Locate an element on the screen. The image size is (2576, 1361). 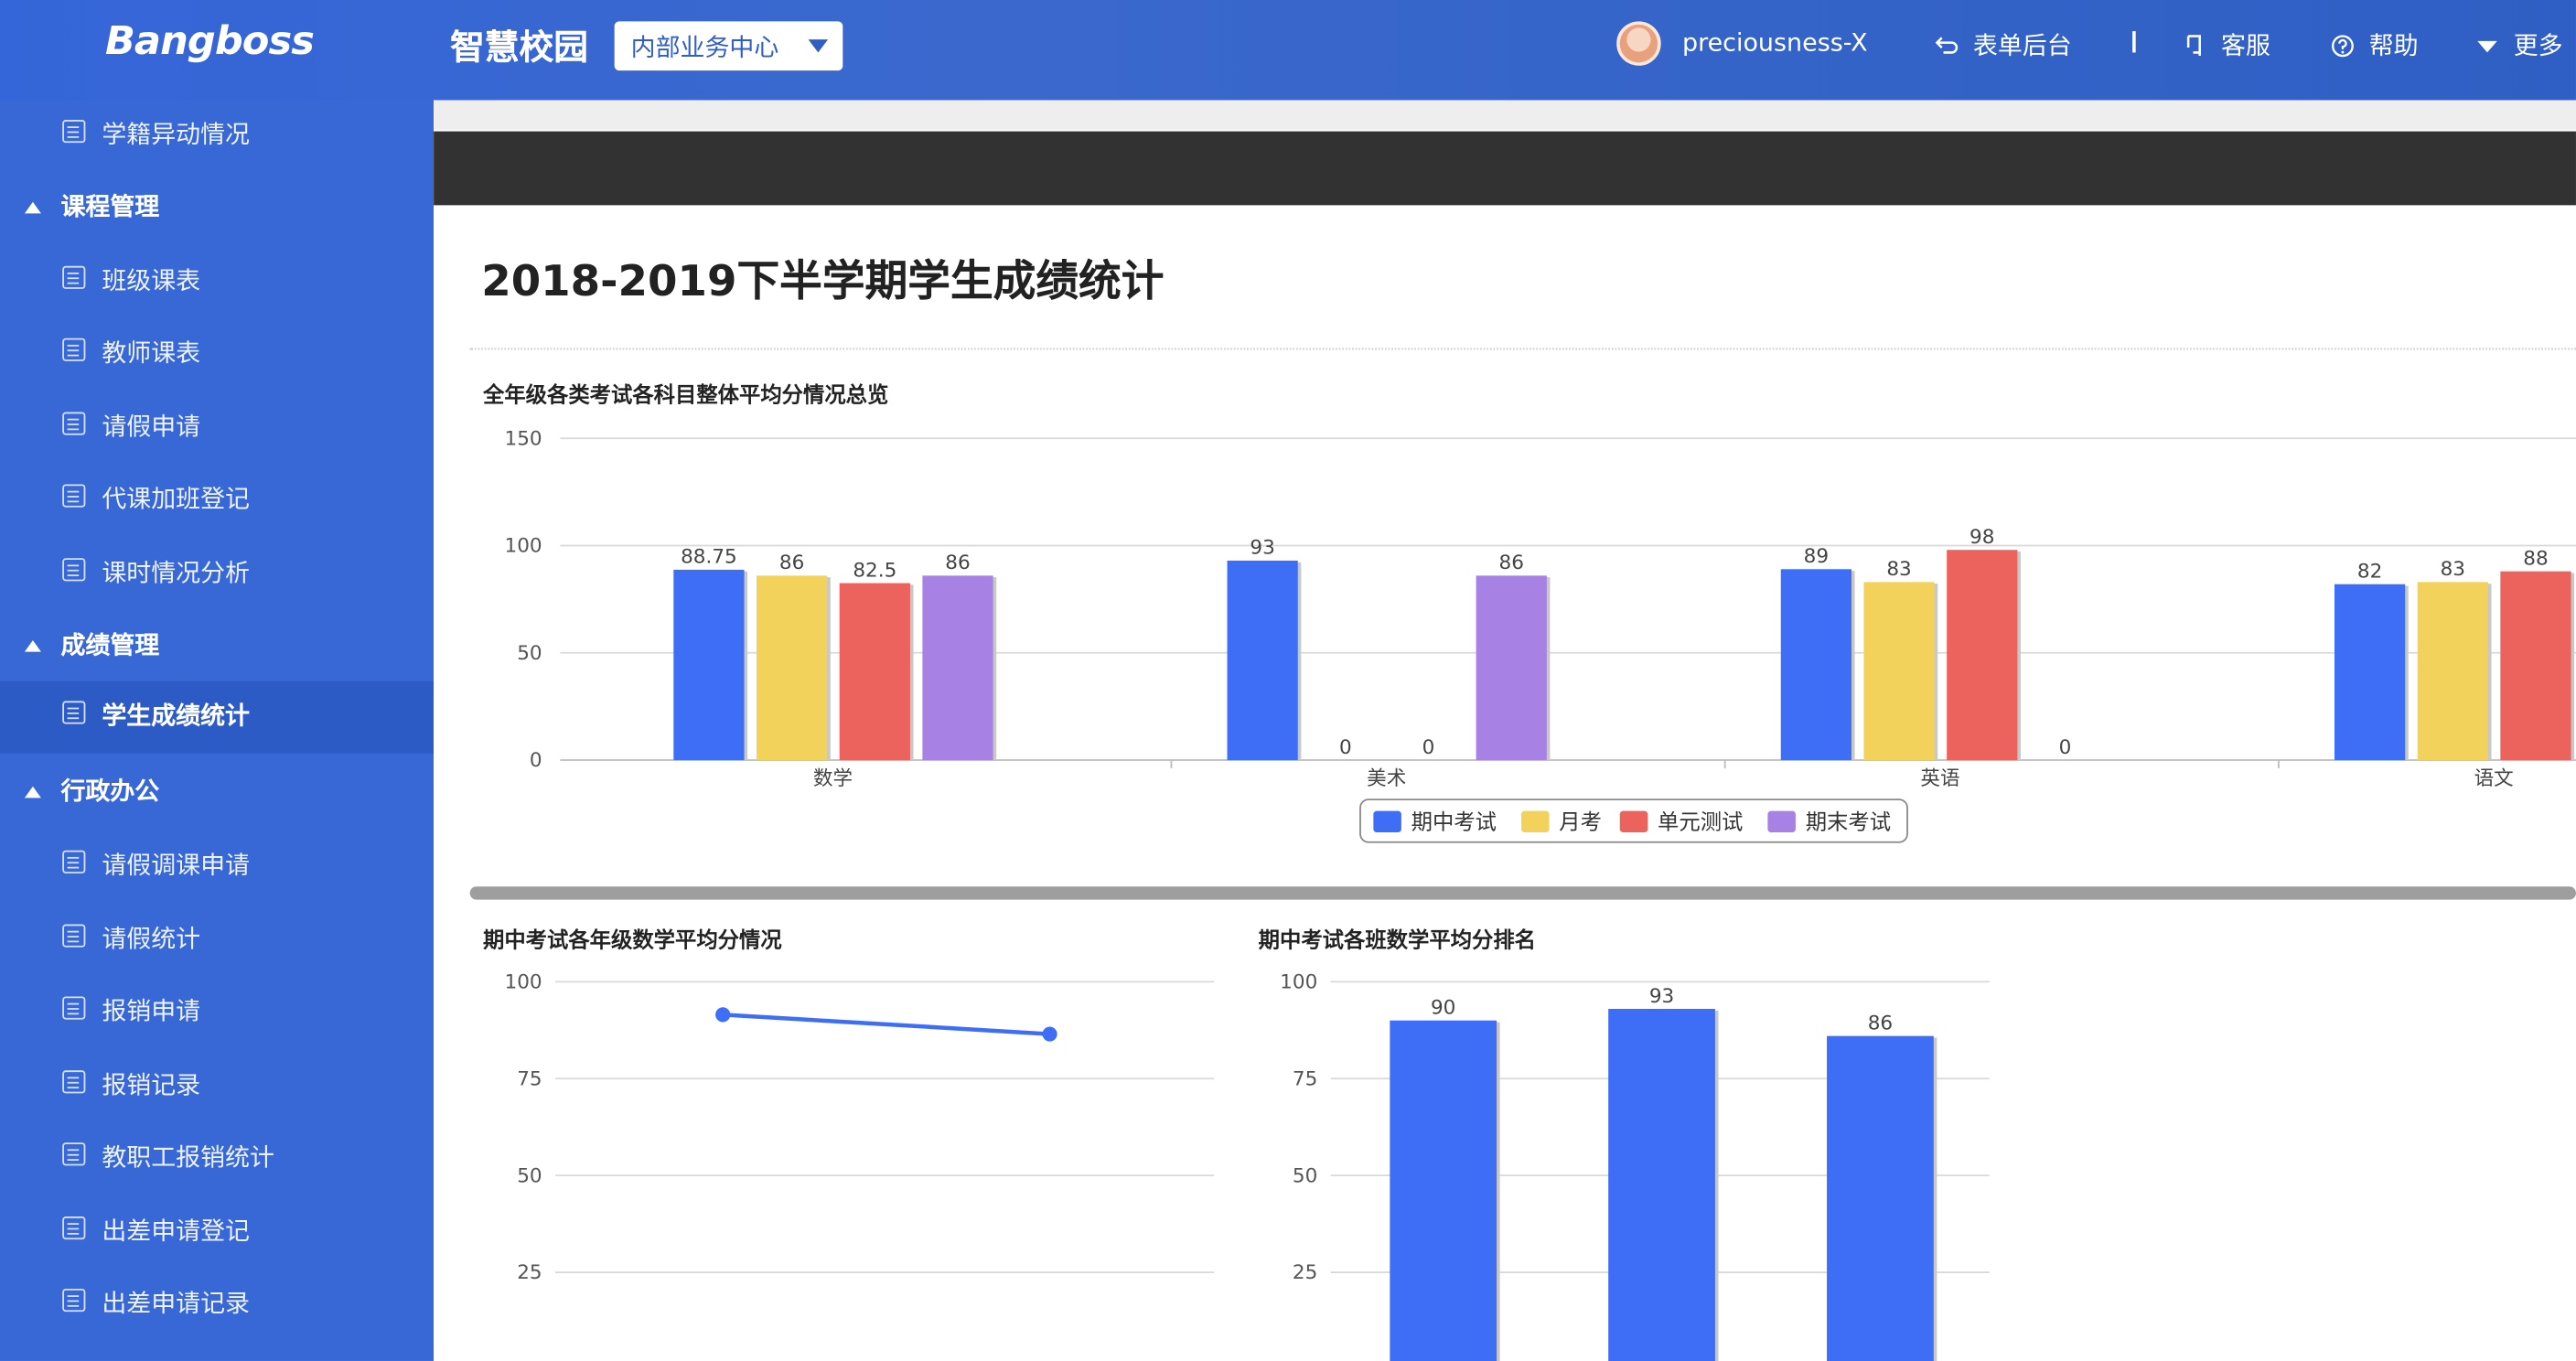
sidebar-item-reimburse-records: 报销记录 is located at coordinates (217, 1087).